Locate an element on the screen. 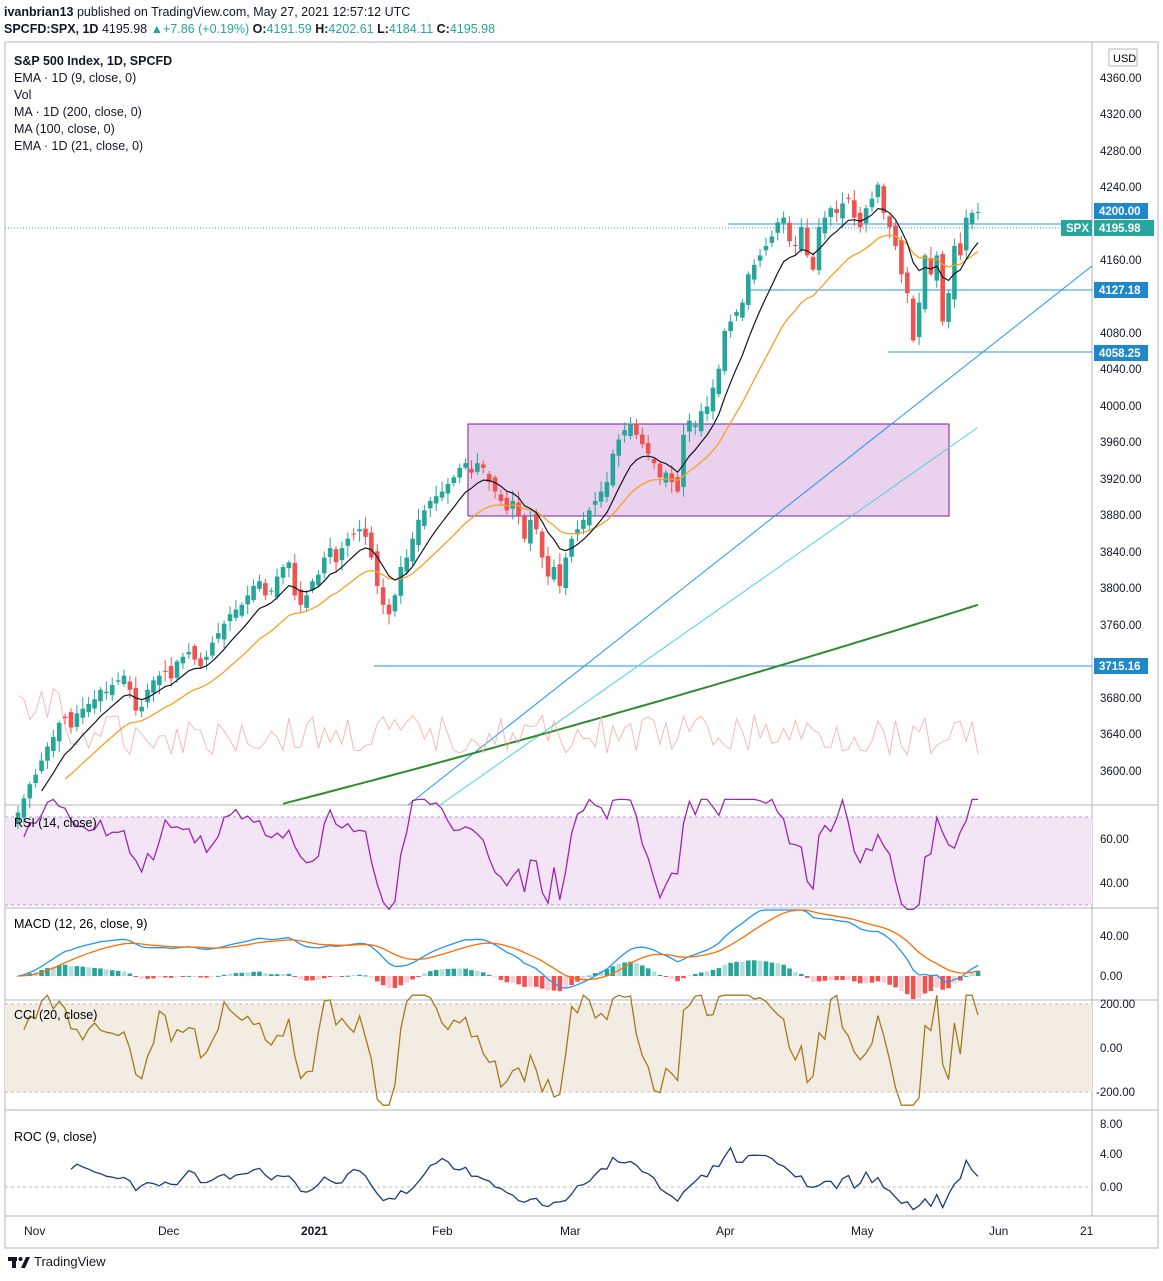 This screenshot has height=1281, width=1163. macd-line is located at coordinates (498, 949).